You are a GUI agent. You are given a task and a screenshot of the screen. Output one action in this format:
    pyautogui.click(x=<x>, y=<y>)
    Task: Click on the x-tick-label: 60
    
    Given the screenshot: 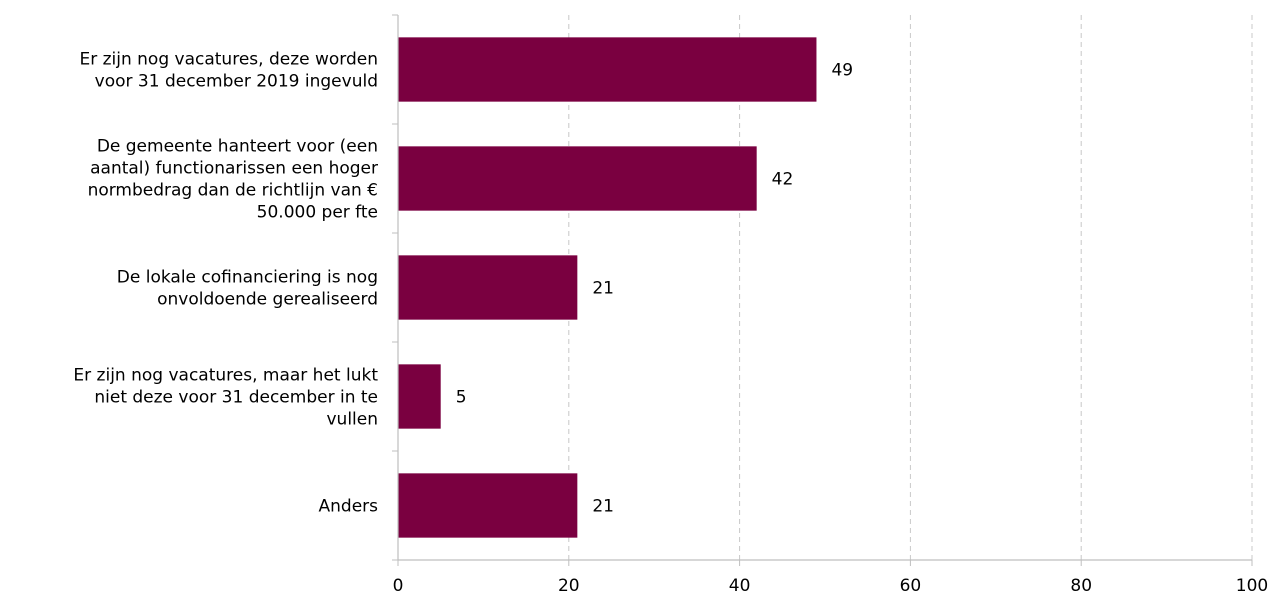 What is the action you would take?
    pyautogui.click(x=911, y=586)
    